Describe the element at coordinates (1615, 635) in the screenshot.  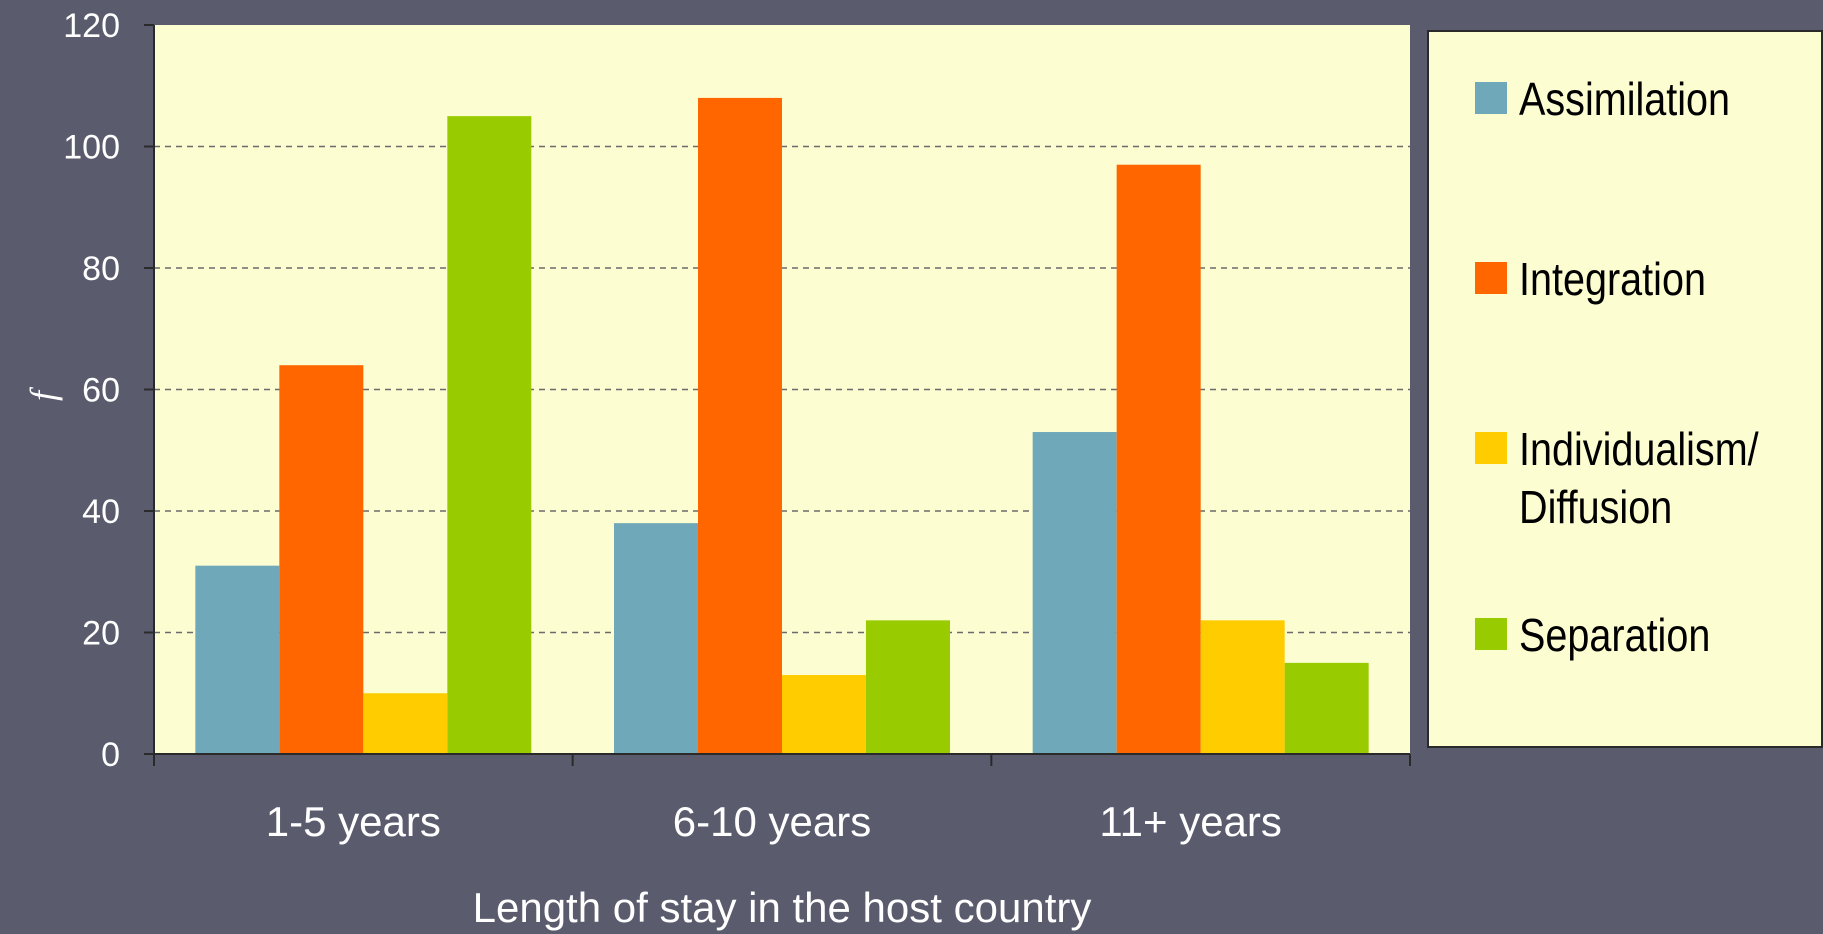
I see `legend-label-separation: Separation` at that location.